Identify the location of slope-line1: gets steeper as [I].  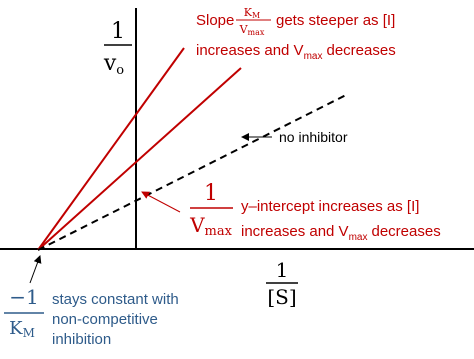
(335, 20).